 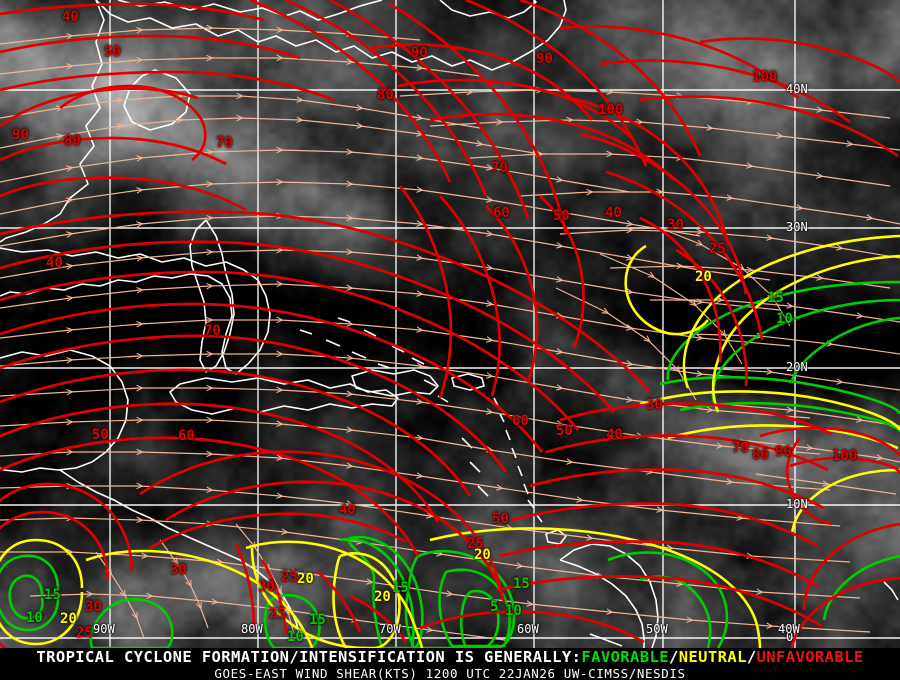 I want to click on legend-unfavorable-label: UNFAVORABLE, so click(x=810, y=657).